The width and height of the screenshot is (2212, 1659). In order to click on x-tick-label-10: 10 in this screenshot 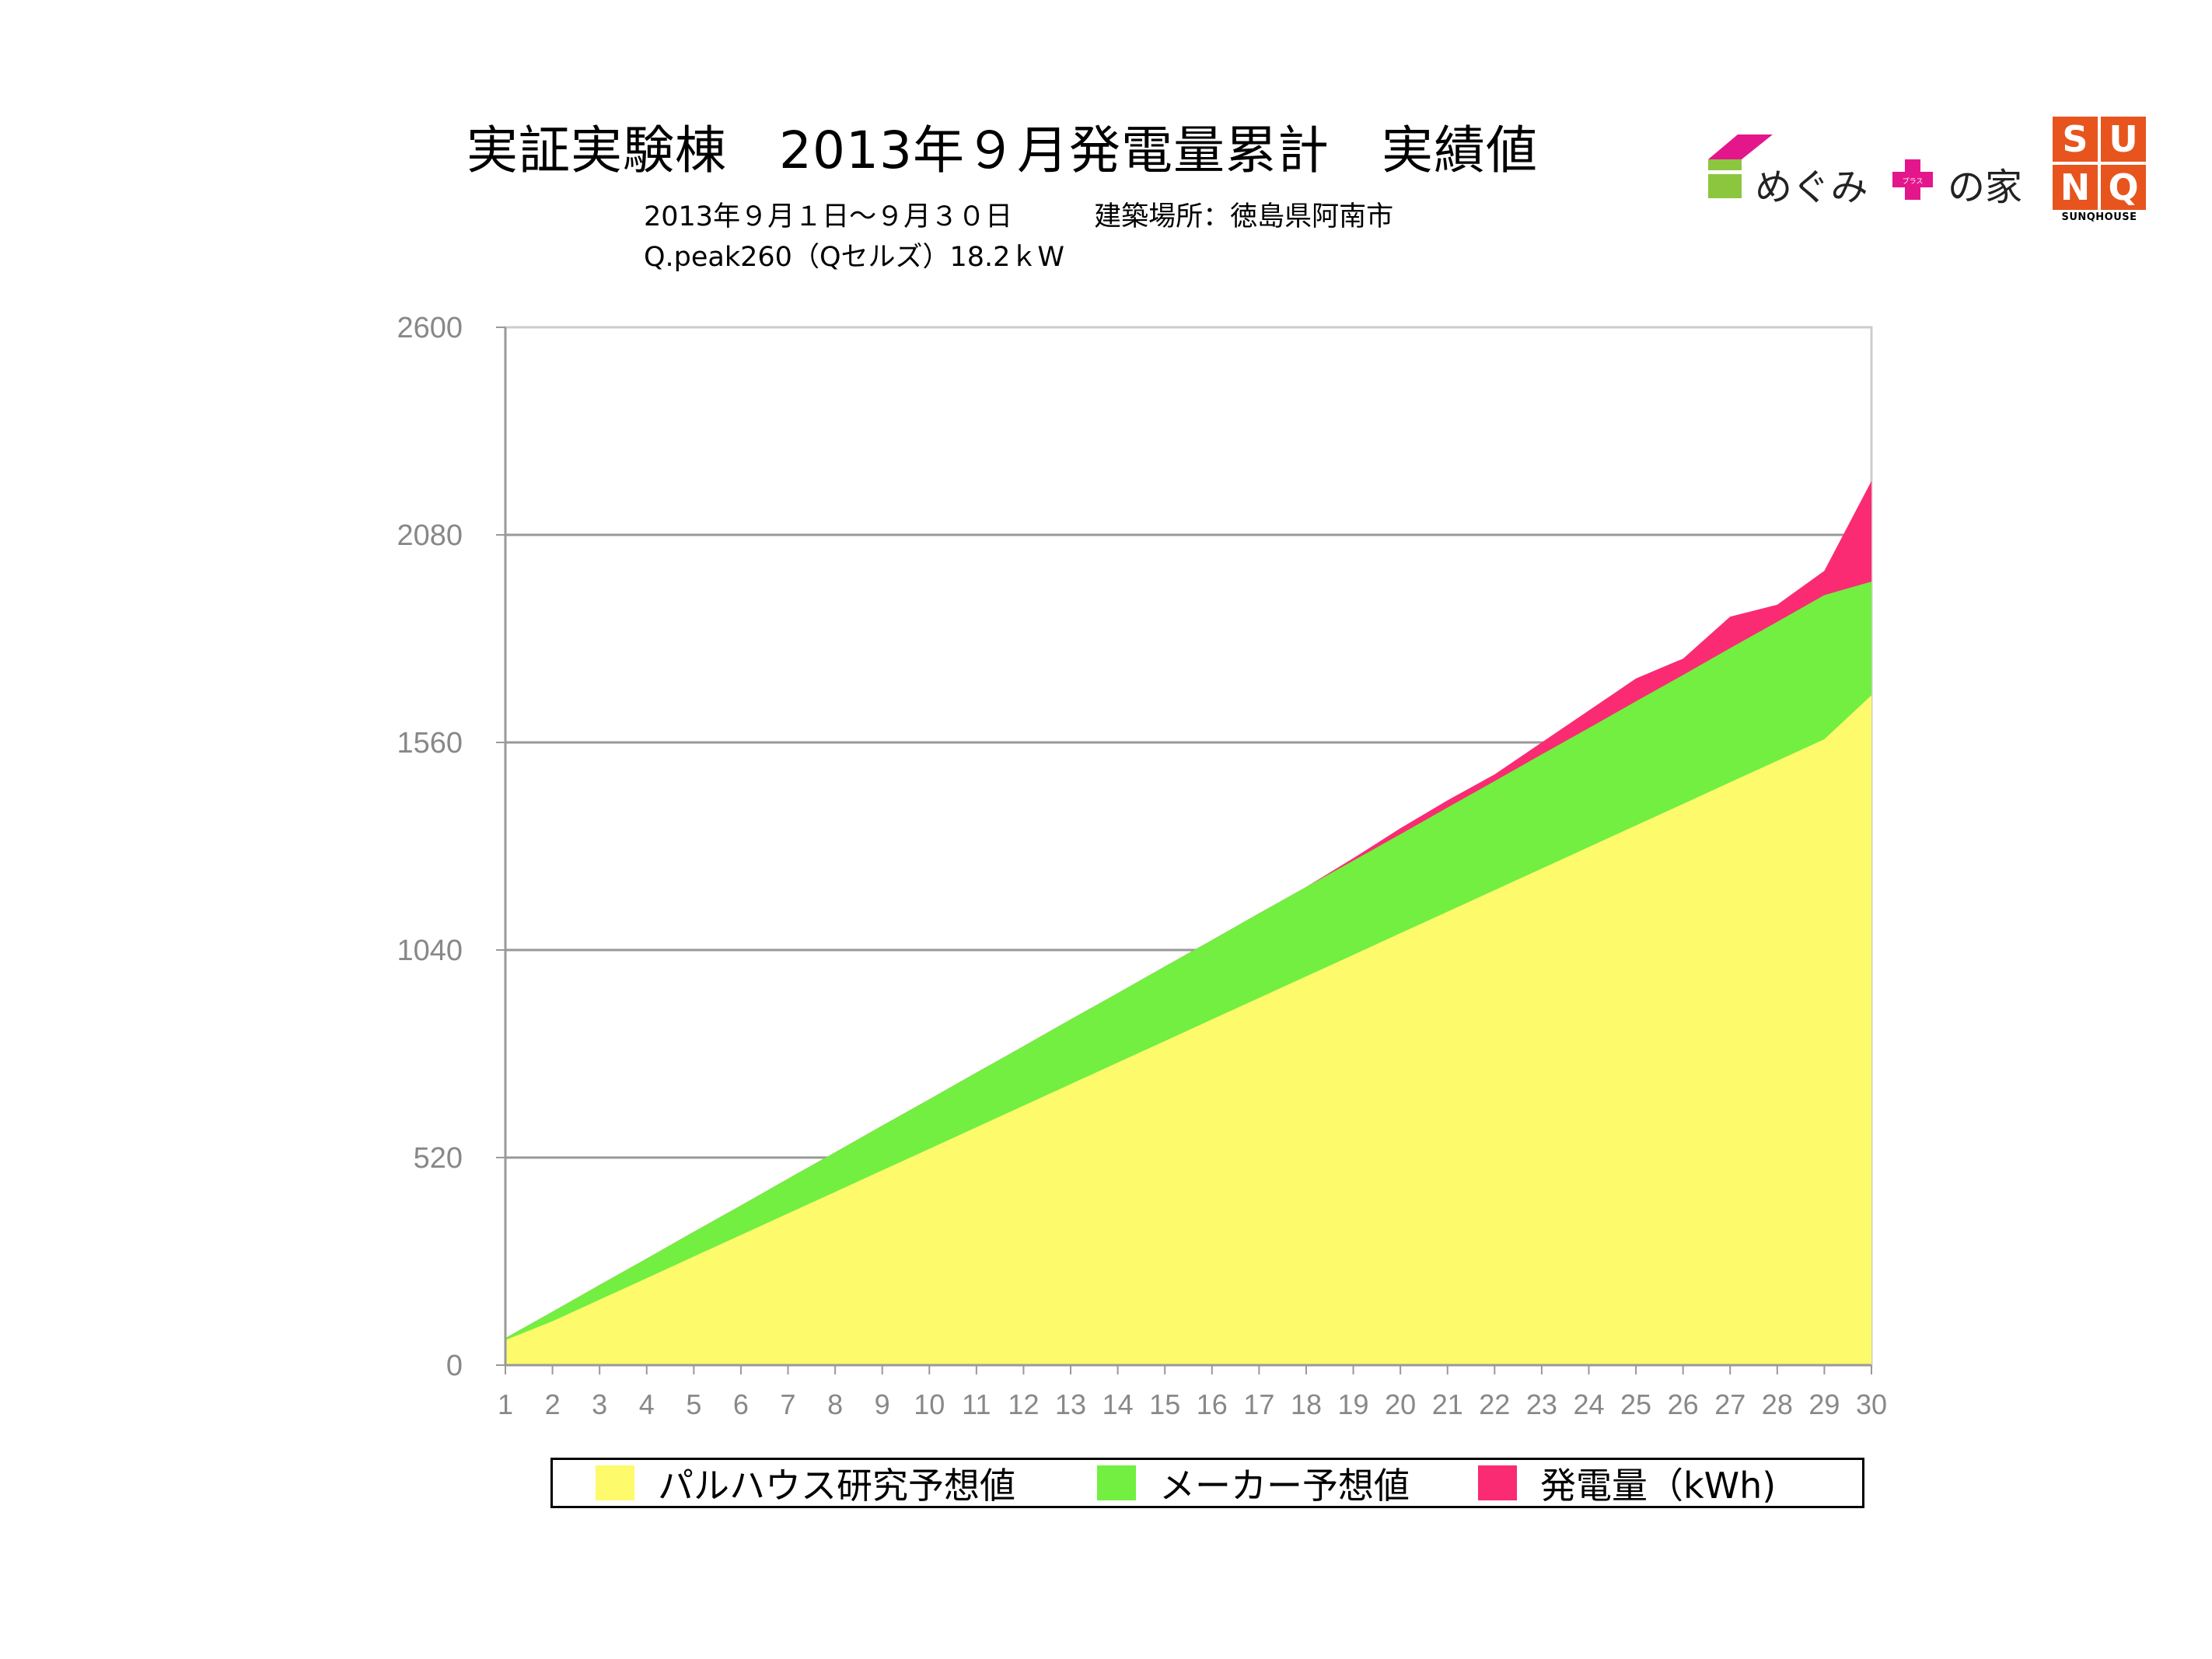, I will do `click(929, 1404)`.